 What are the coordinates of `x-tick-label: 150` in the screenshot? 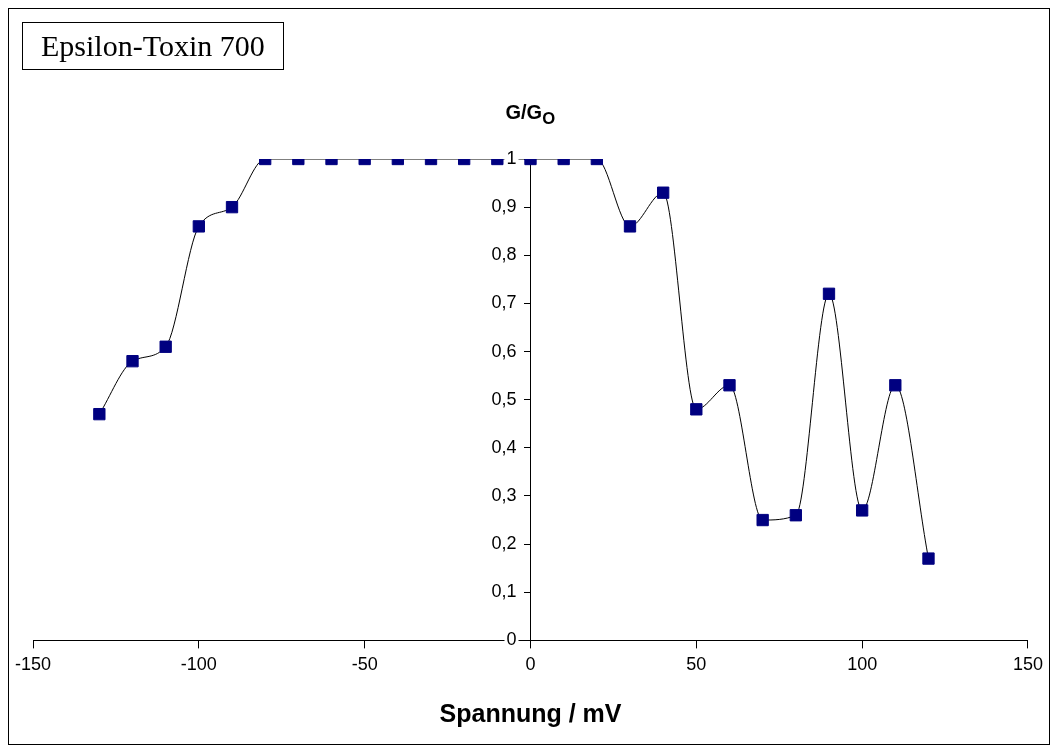 It's located at (1028, 664).